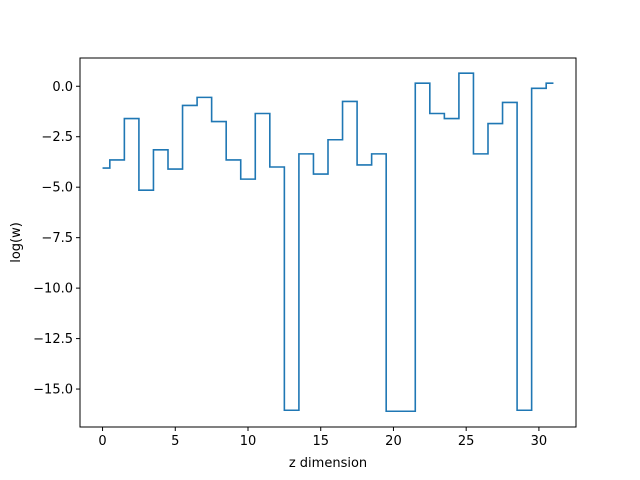 The width and height of the screenshot is (640, 480). Describe the element at coordinates (53, 390) in the screenshot. I see `y-tick-label: −15.0` at that location.